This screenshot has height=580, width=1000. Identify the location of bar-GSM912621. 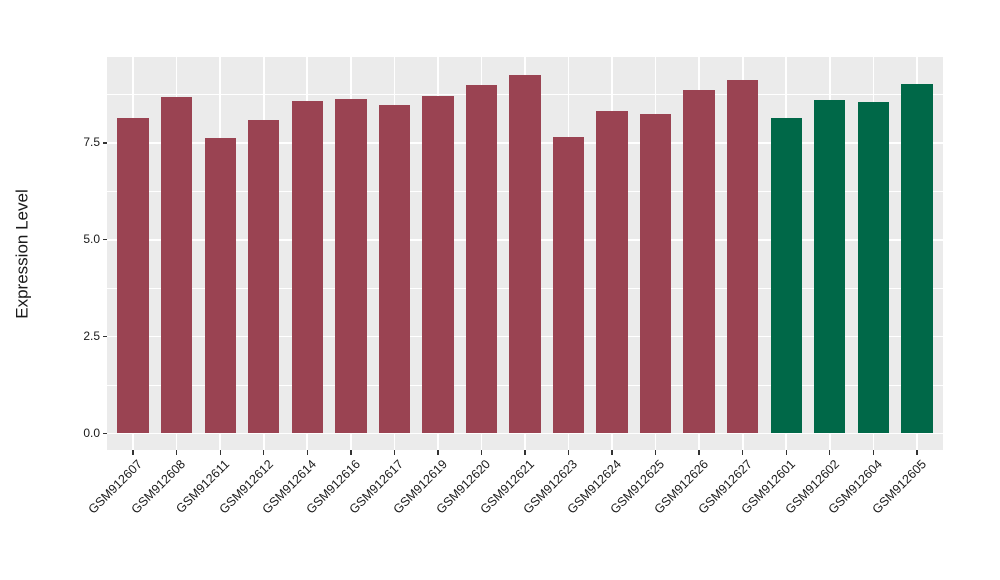
(525, 254).